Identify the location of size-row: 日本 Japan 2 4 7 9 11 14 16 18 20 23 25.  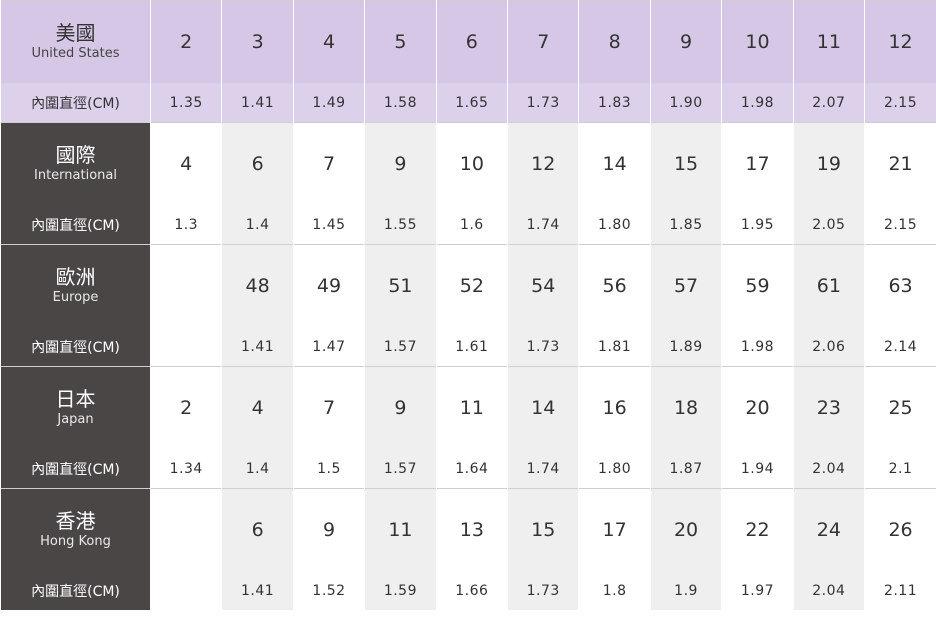
(468, 407).